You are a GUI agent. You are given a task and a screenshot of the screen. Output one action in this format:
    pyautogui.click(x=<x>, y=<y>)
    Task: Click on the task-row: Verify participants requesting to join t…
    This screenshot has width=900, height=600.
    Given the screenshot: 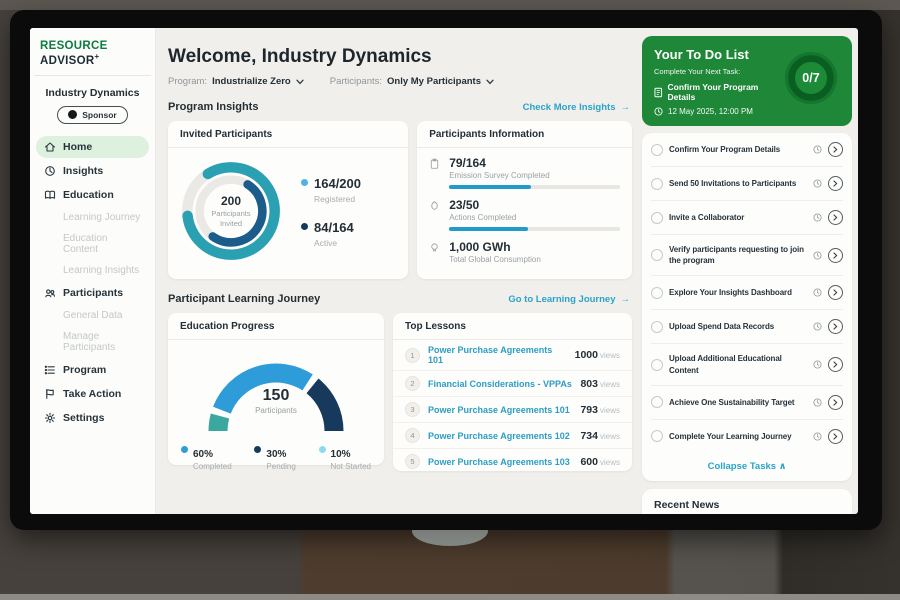 What is the action you would take?
    pyautogui.click(x=747, y=254)
    